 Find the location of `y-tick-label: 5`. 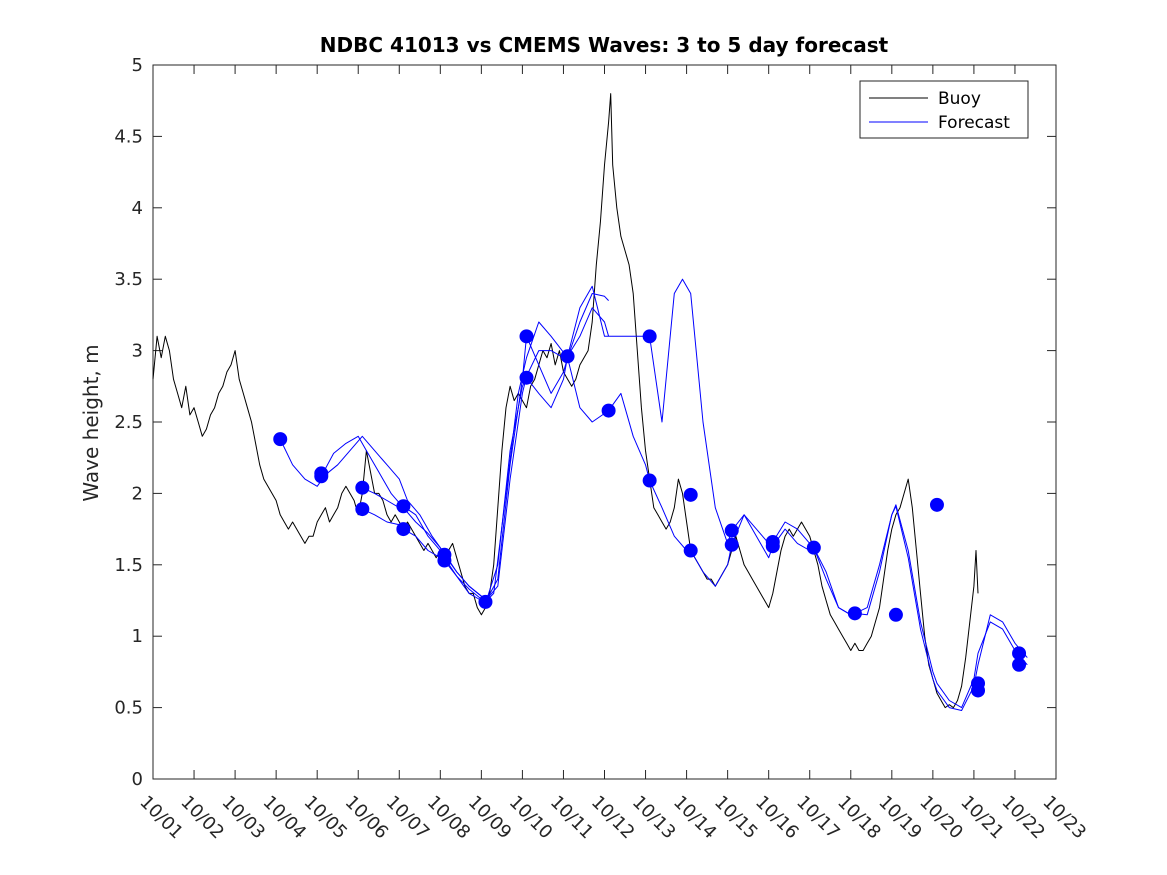

y-tick-label: 5 is located at coordinates (137, 65).